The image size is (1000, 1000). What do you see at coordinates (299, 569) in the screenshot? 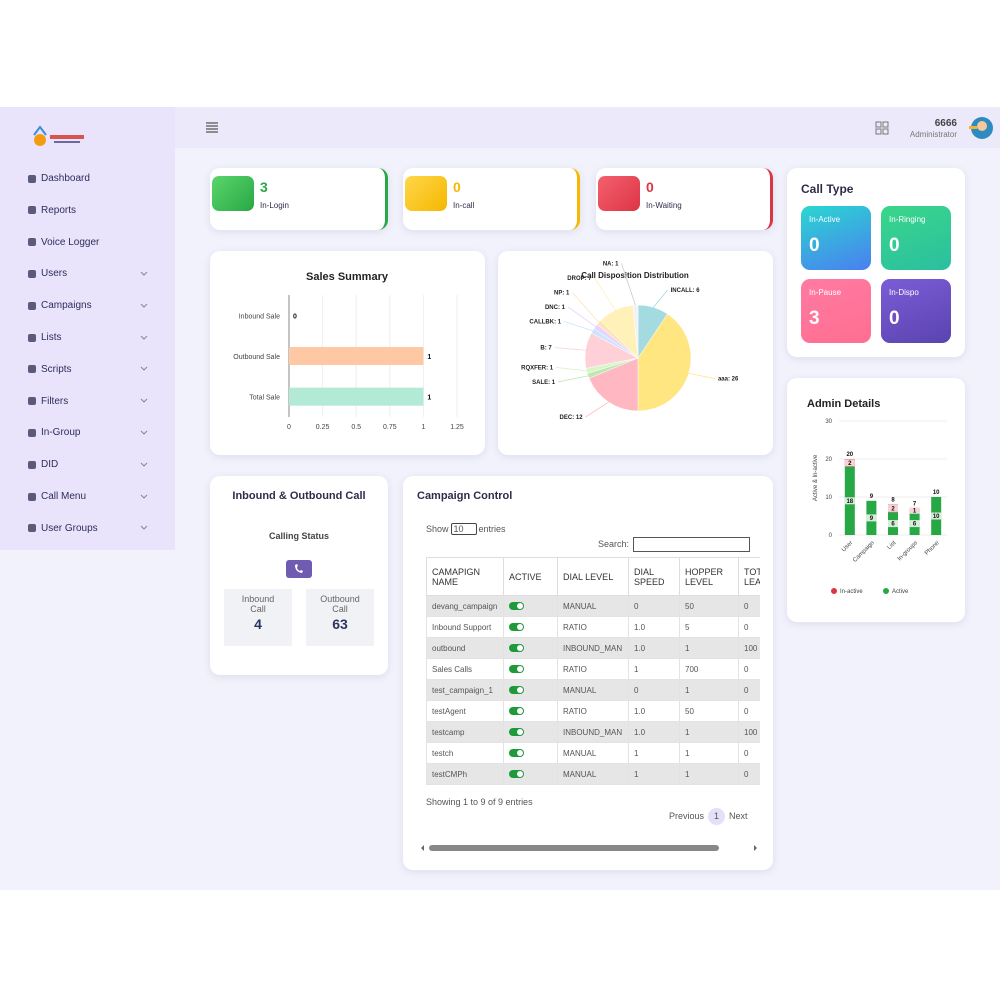
I see `call-button` at bounding box center [299, 569].